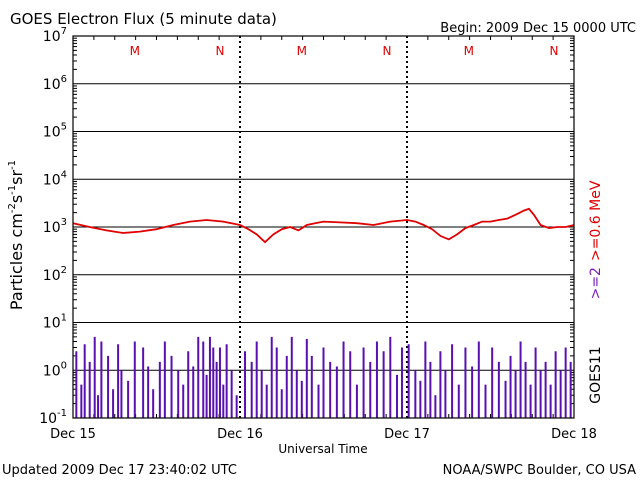 Image resolution: width=640 pixels, height=480 pixels. Describe the element at coordinates (407, 434) in the screenshot. I see `x-tick-label: Dec 17` at that location.